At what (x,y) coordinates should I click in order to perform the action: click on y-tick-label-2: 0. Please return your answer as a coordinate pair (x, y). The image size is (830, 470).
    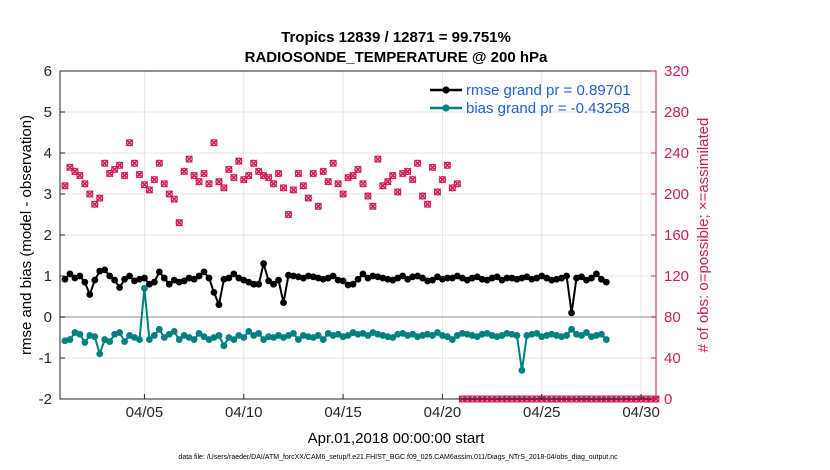
    Looking at the image, I should click on (48, 317).